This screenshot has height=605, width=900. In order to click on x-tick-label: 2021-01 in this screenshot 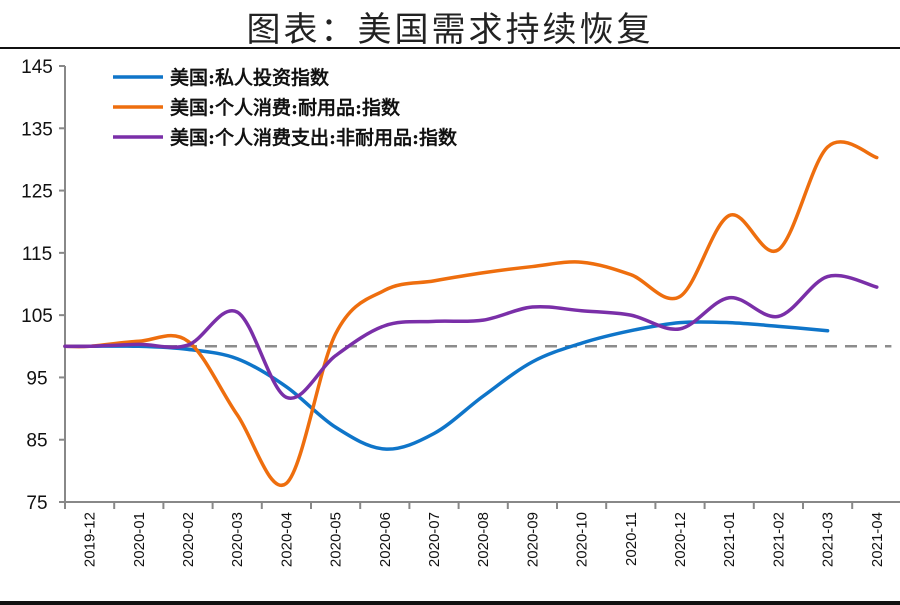, I will do `click(729, 539)`.